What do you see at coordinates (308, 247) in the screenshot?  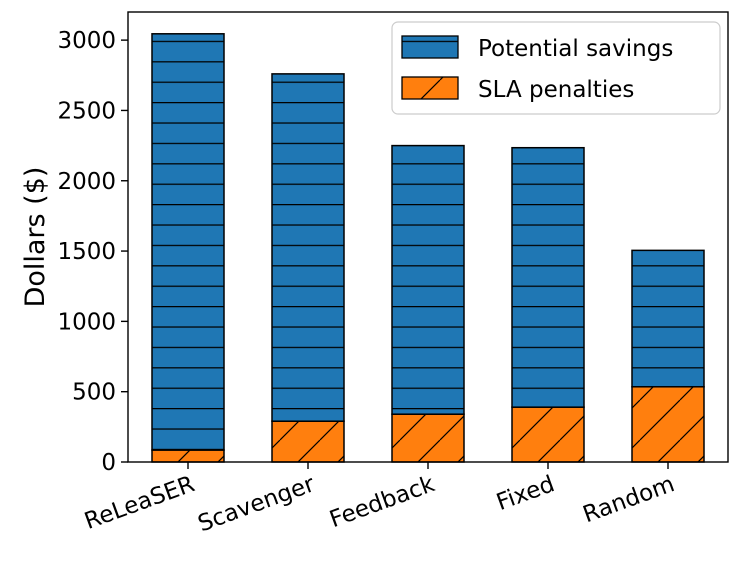 I see `bar-hatch-potential-savings-scavenger` at bounding box center [308, 247].